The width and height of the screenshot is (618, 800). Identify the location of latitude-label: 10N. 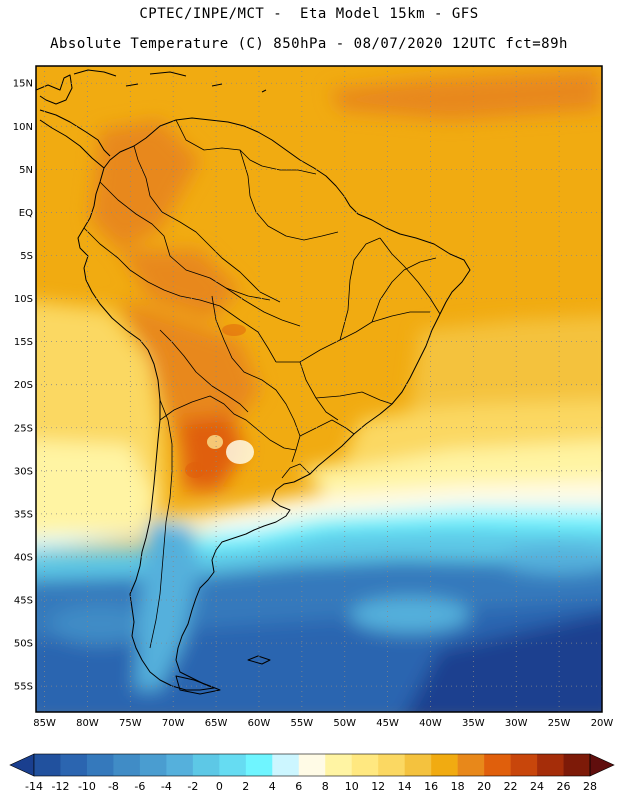
(23, 127).